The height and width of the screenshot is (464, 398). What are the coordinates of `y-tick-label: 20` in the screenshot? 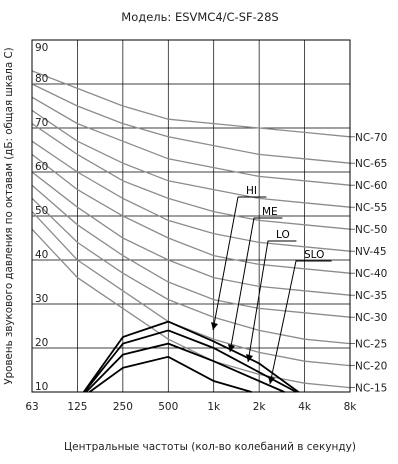 It's located at (41, 343).